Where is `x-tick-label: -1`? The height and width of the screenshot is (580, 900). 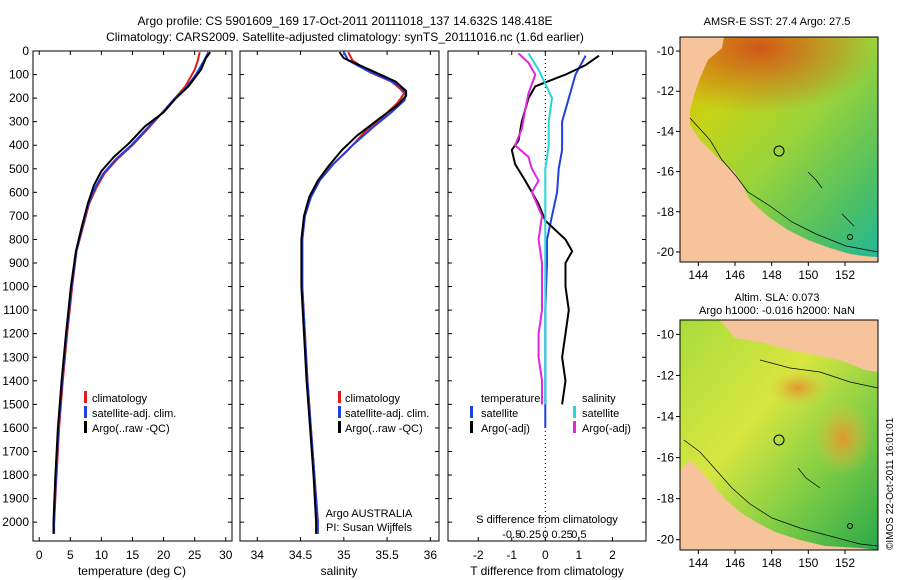 x-tick-label: -1 is located at coordinates (511, 555).